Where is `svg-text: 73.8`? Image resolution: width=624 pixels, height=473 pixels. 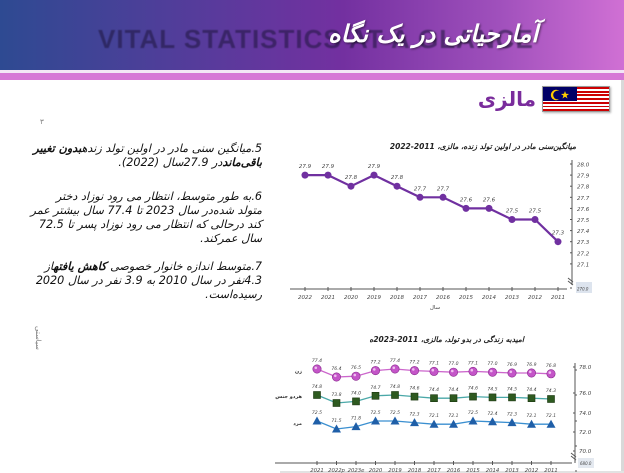 svg-text: 73.8 is located at coordinates (336, 395).